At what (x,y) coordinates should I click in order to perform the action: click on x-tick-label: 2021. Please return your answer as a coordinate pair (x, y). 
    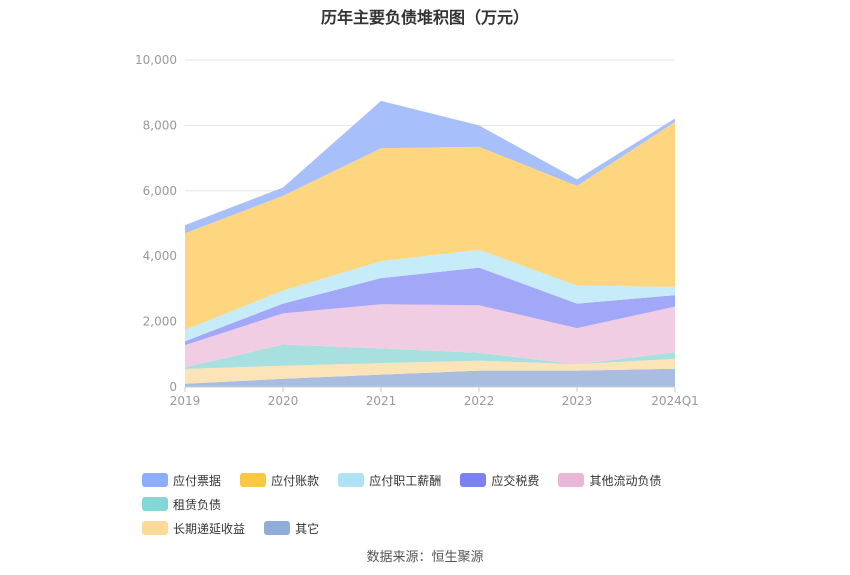
    Looking at the image, I should click on (381, 401).